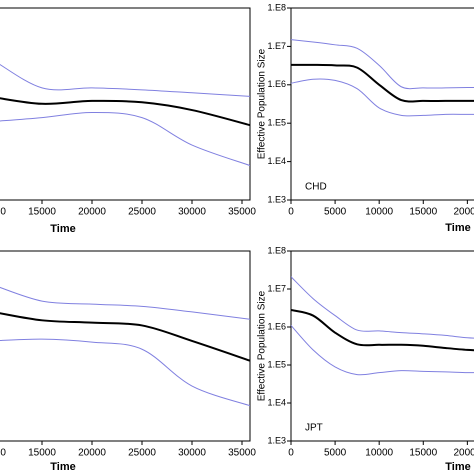 This screenshot has height=474, width=474. What do you see at coordinates (314, 428) in the screenshot?
I see `panel-label: JPT` at bounding box center [314, 428].